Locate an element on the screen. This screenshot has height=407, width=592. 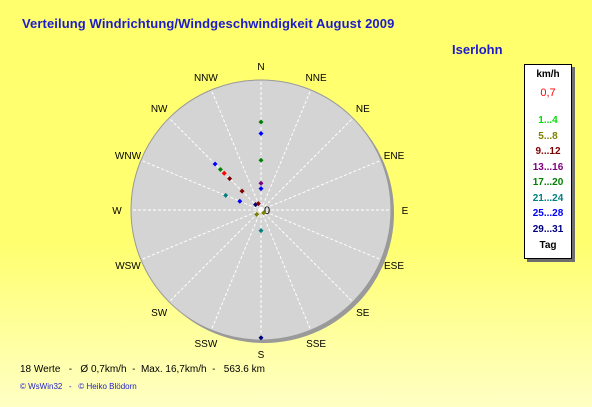
direction-label: ESE is located at coordinates (394, 266).